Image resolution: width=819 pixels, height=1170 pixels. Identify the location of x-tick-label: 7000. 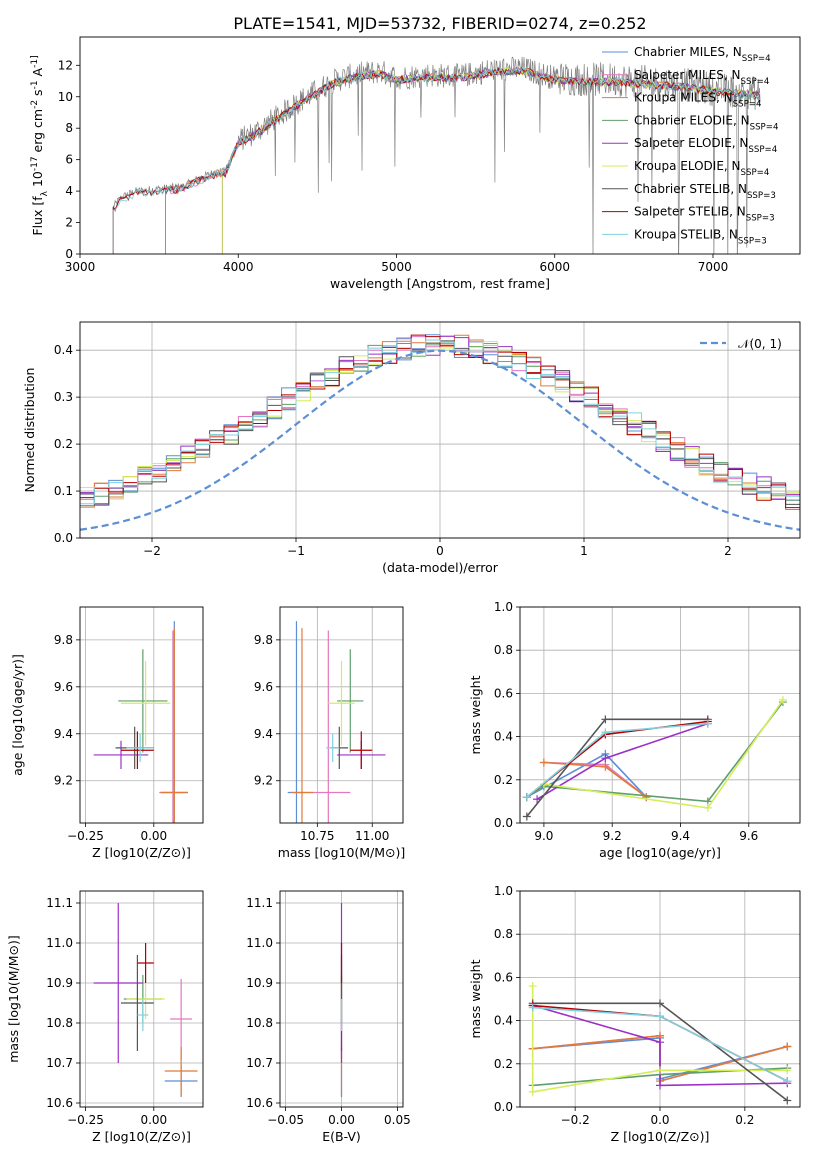
(713, 267).